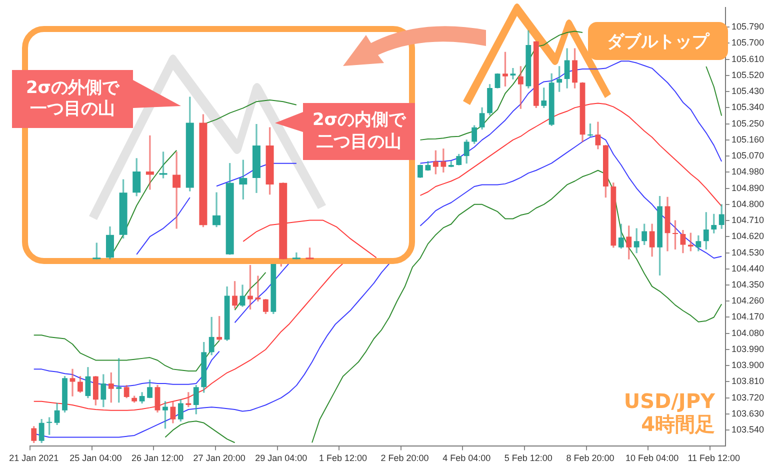 The height and width of the screenshot is (469, 768). What do you see at coordinates (714, 458) in the screenshot?
I see `x-tick-label: 11 Feb 12:00` at bounding box center [714, 458].